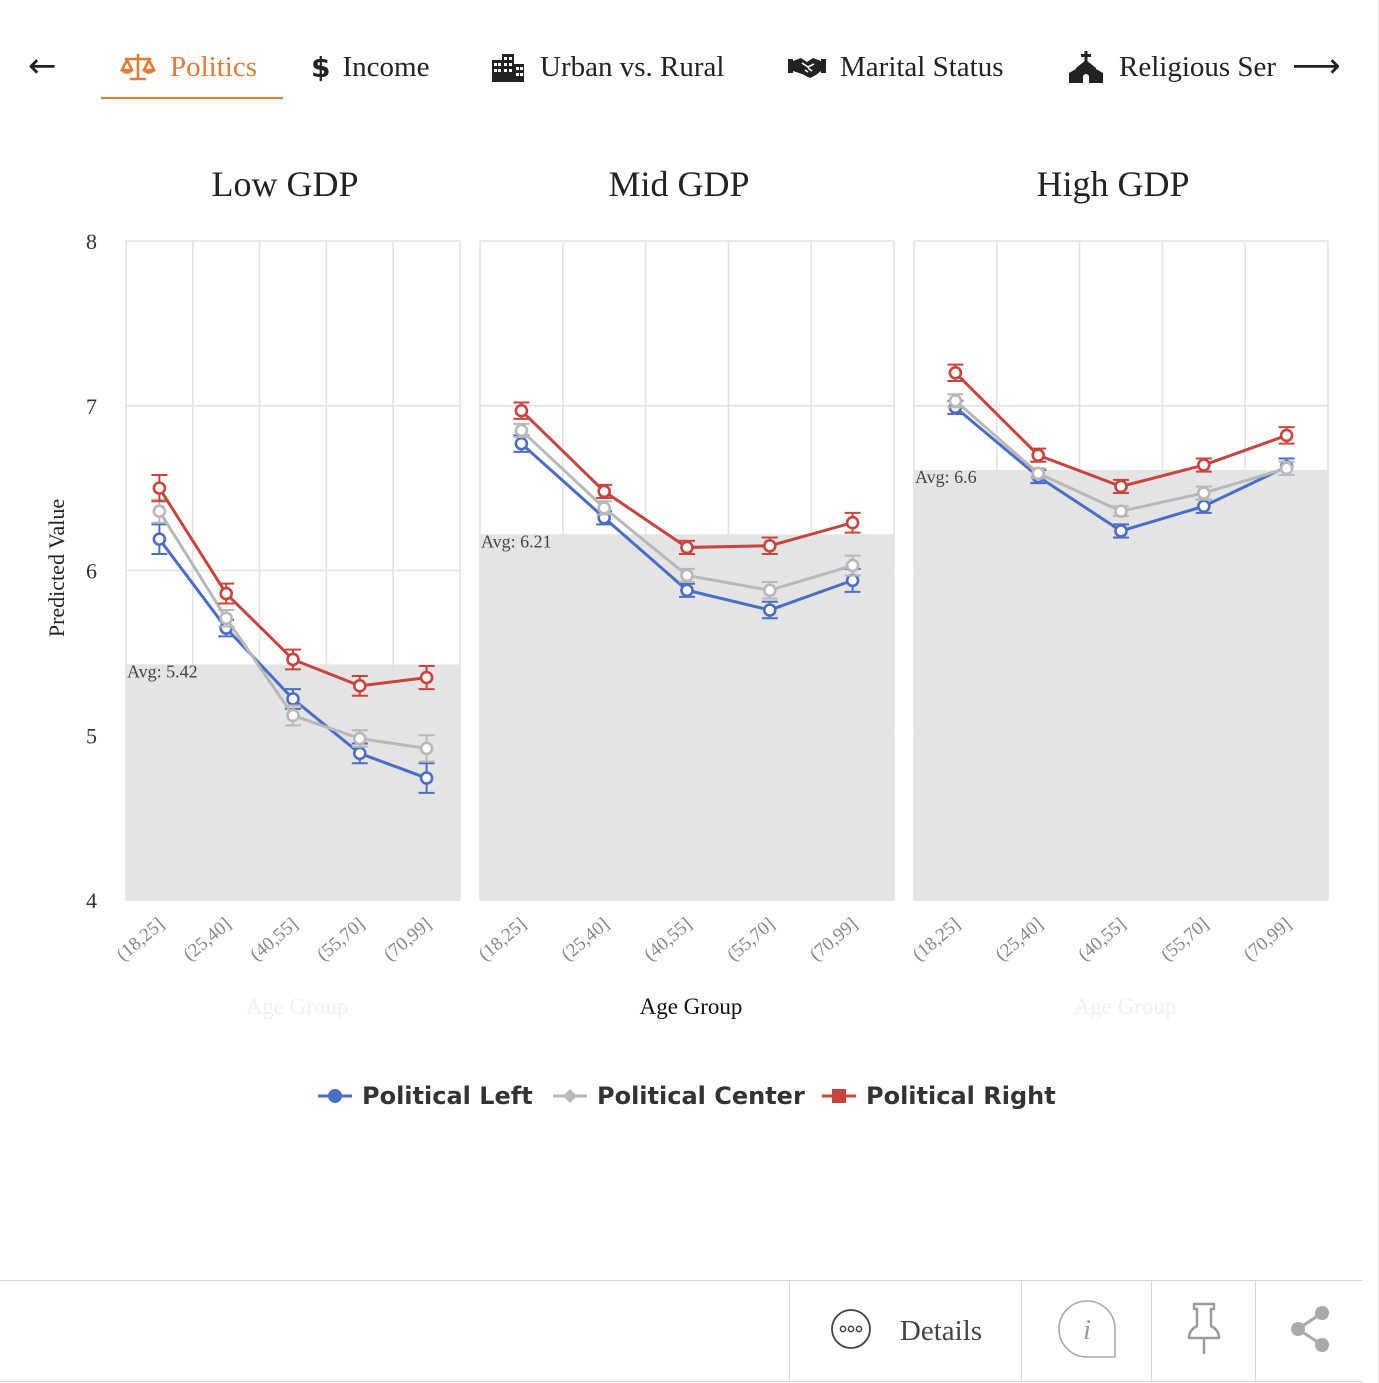 The width and height of the screenshot is (1379, 1383). What do you see at coordinates (1203, 1331) in the screenshot?
I see `pin-button` at bounding box center [1203, 1331].